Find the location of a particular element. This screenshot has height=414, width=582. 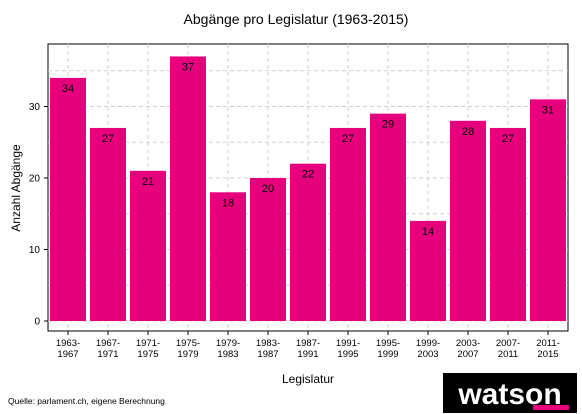

source-note: Quelle: parlament.ch, eigene Berechnung is located at coordinates (86, 401).